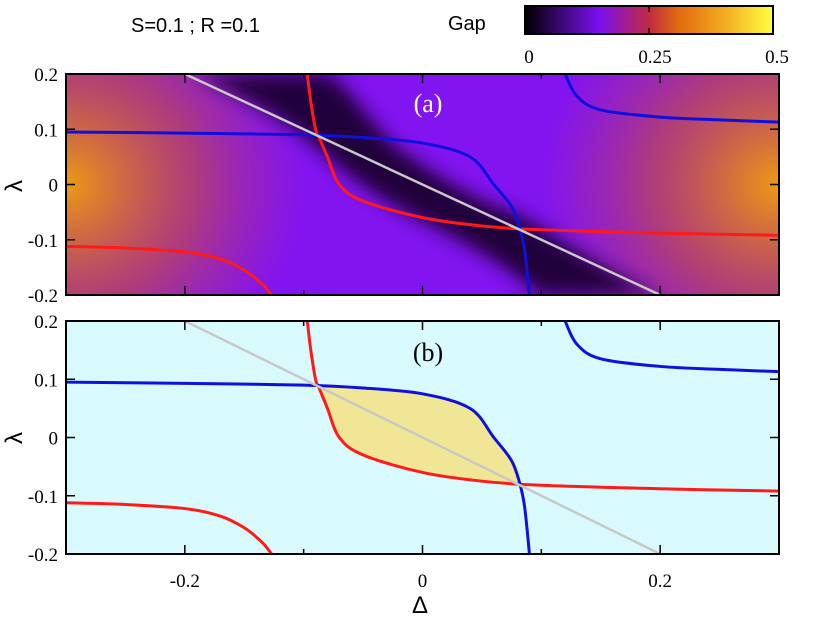  I want to click on colorbar-tick-label: 0, so click(529, 57).